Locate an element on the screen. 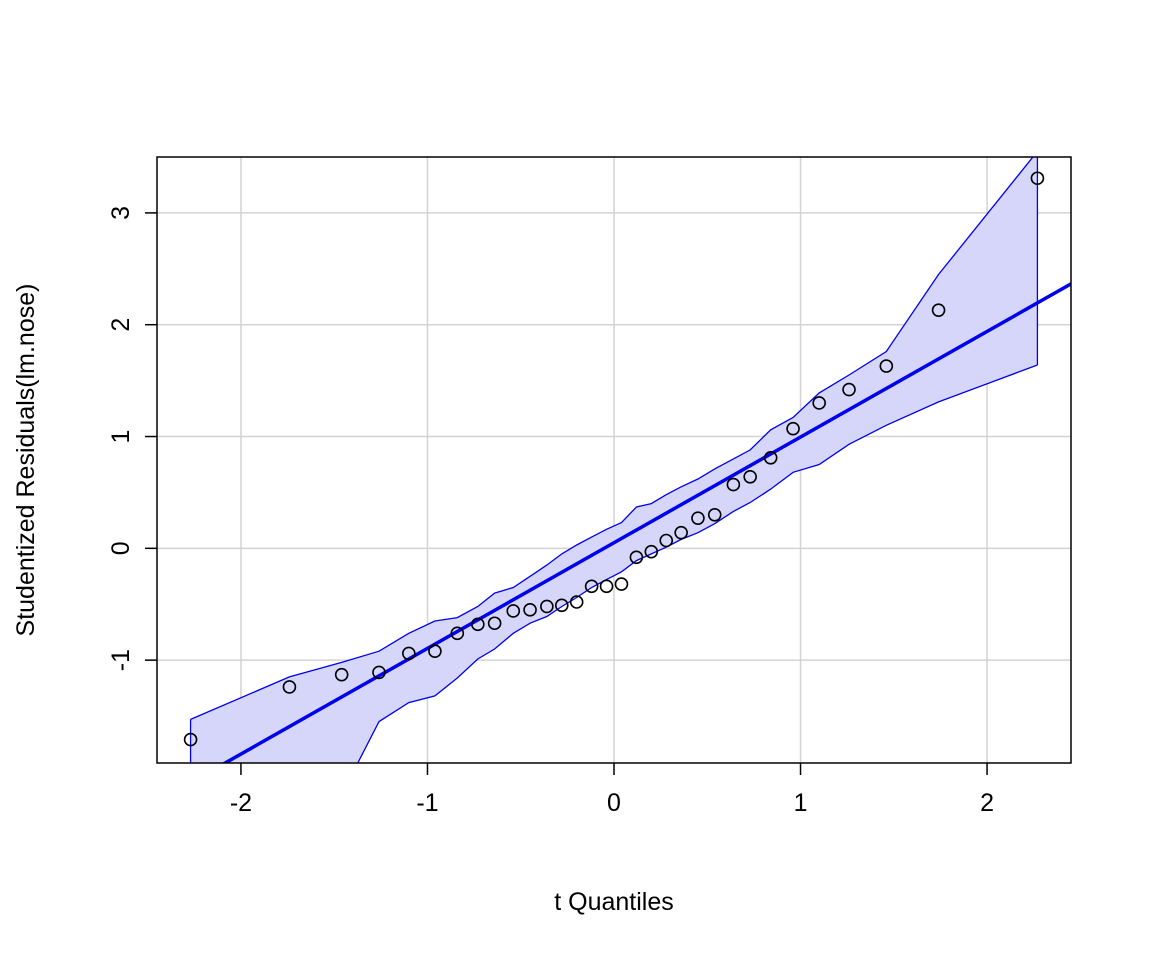 Image resolution: width=1152 pixels, height=960 pixels. y-tick-label: 3 is located at coordinates (121, 213).